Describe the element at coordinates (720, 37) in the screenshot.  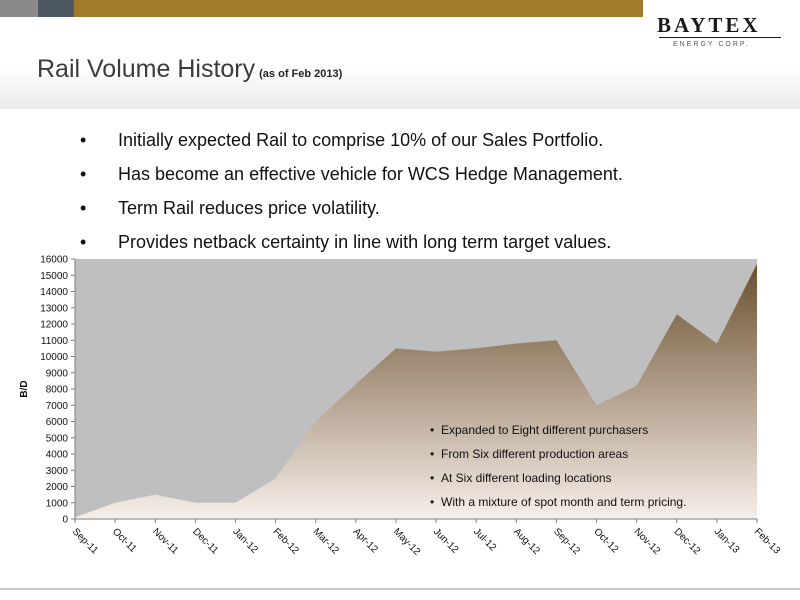
I see `logo-divider` at that location.